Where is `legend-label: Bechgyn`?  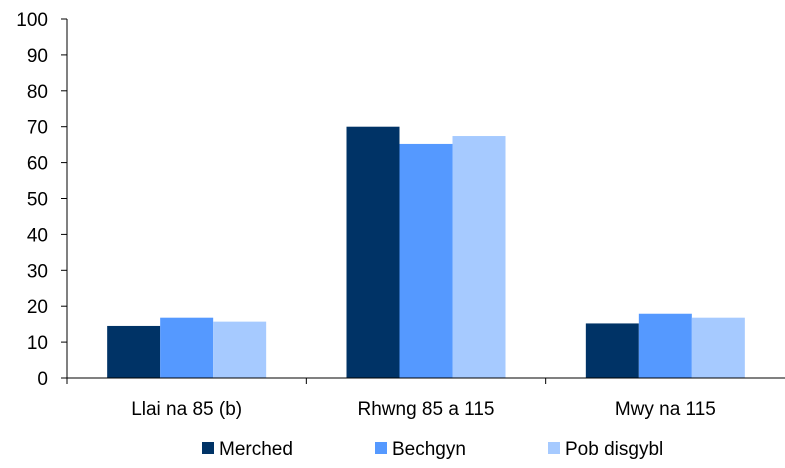 legend-label: Bechgyn is located at coordinates (429, 449).